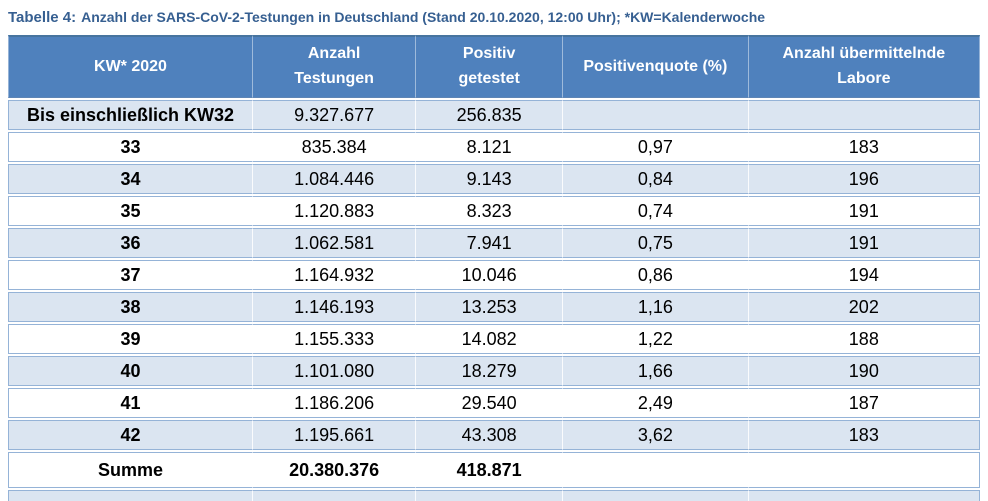  What do you see at coordinates (489, 179) in the screenshot?
I see `cell-positive: 9.143` at bounding box center [489, 179].